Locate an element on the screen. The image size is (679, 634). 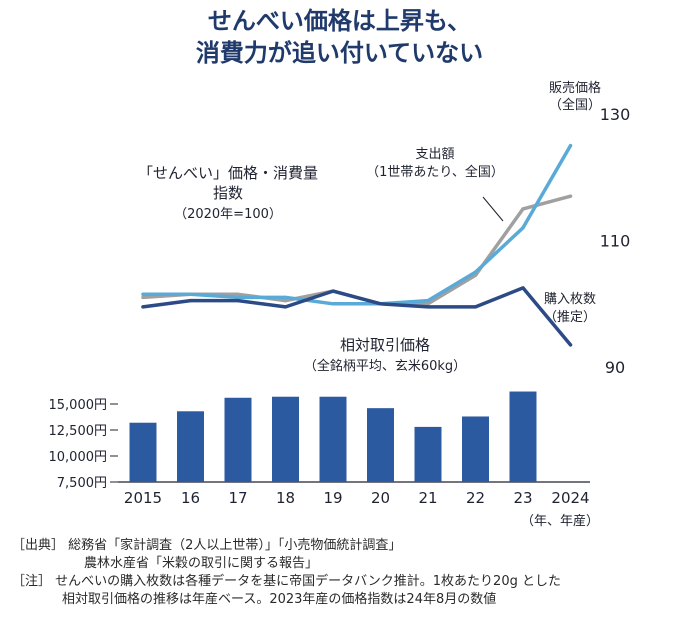
quantity-line is located at coordinates (357, 316).